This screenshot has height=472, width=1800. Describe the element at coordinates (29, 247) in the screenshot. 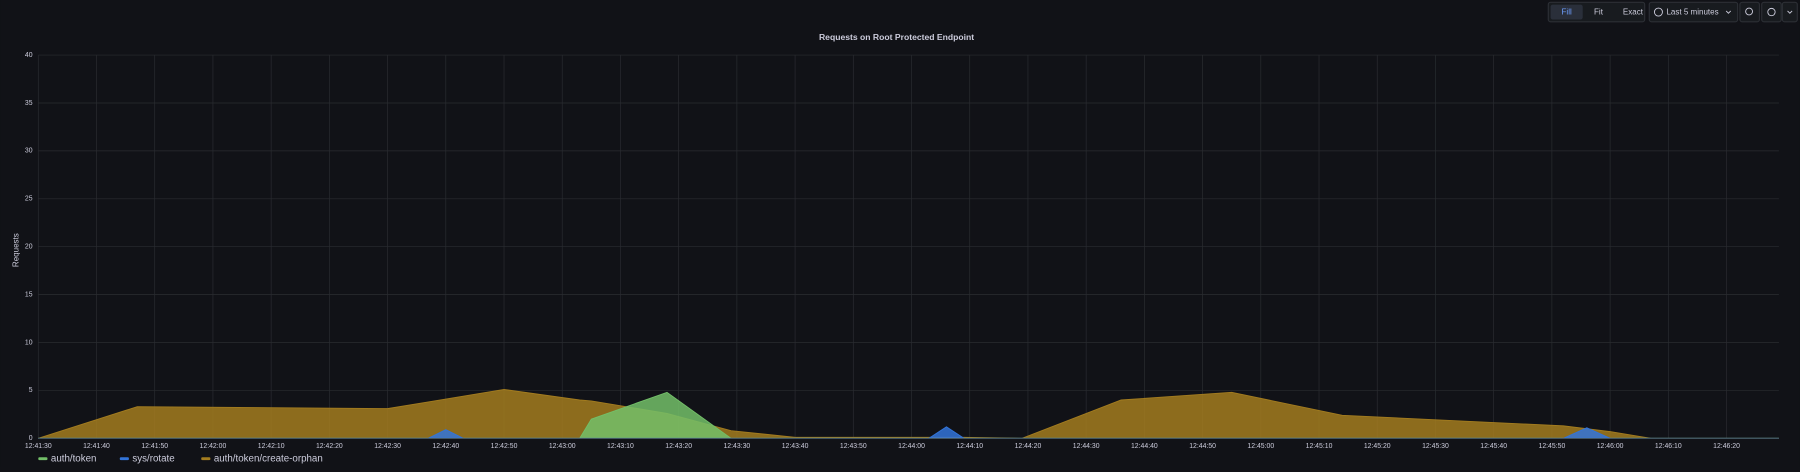

I see `y-tick-label: 20` at that location.